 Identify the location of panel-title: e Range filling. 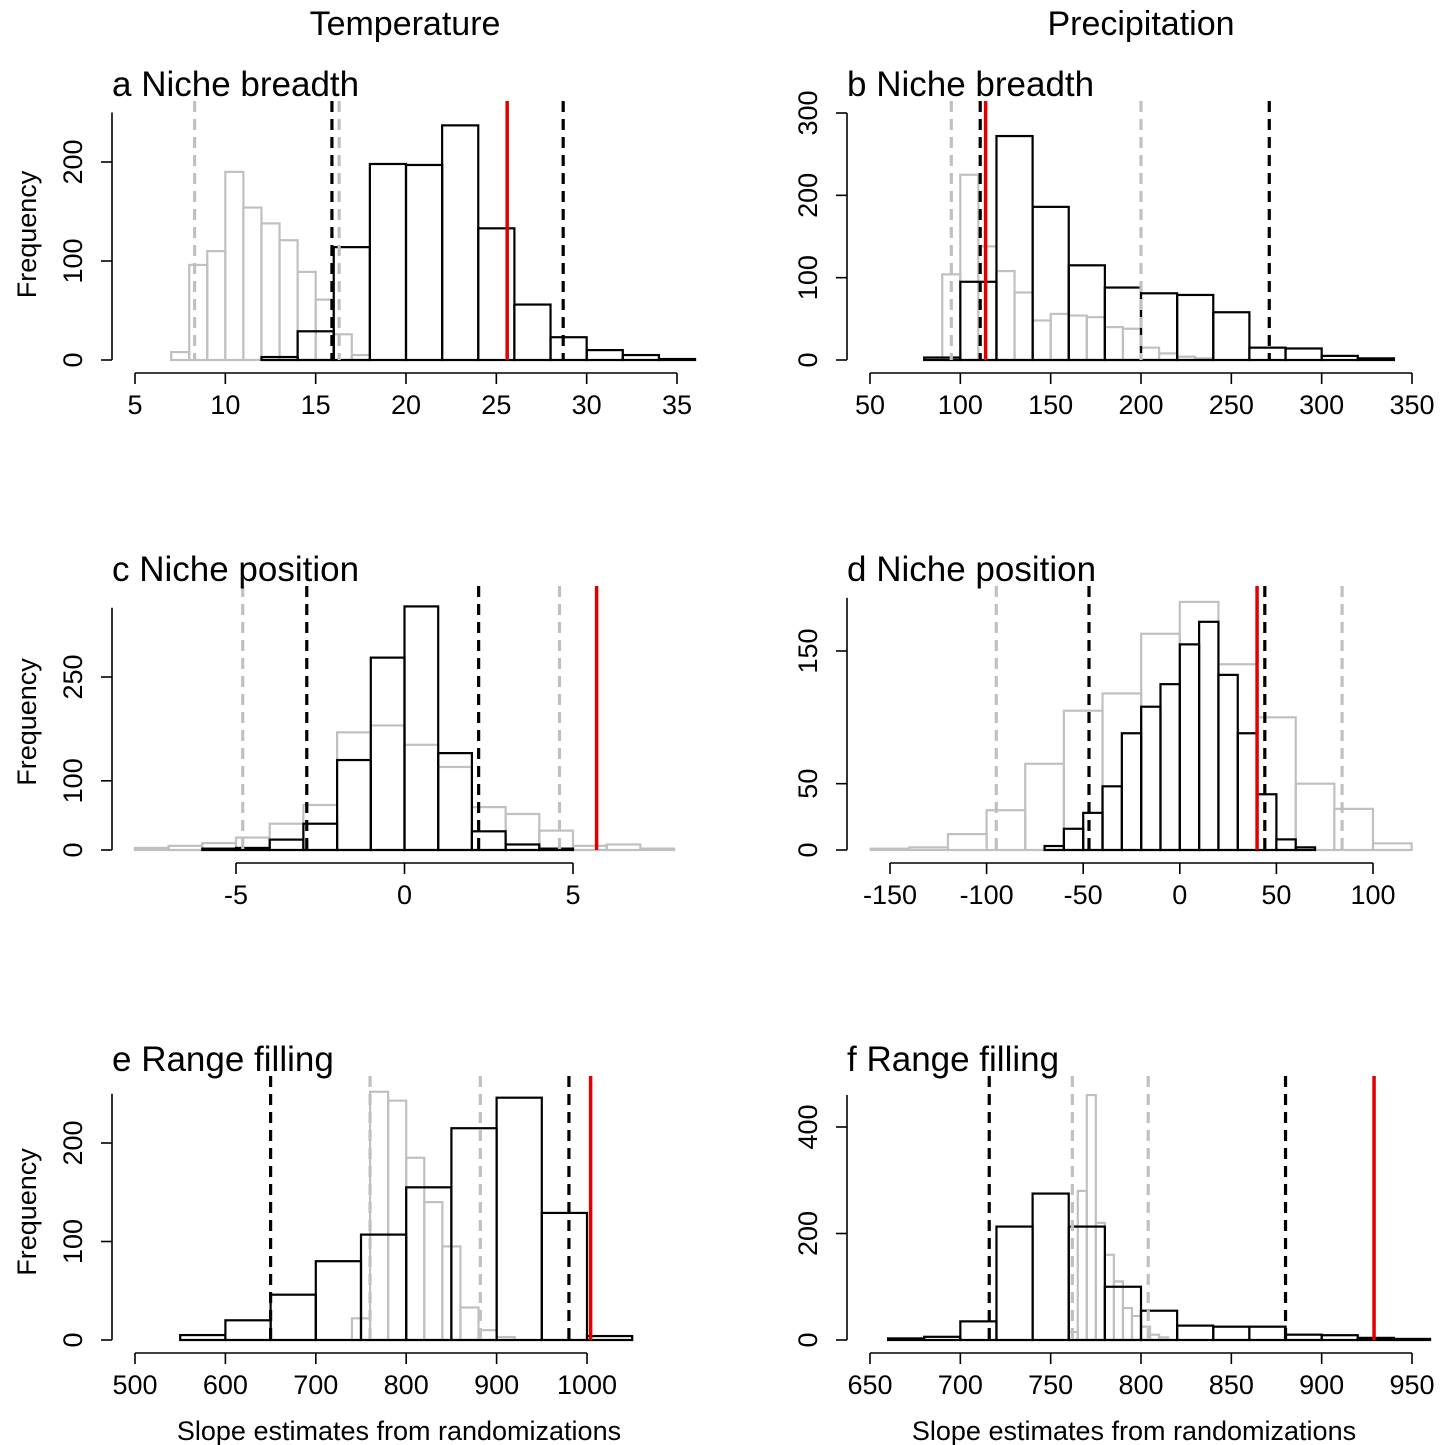
(223, 1059).